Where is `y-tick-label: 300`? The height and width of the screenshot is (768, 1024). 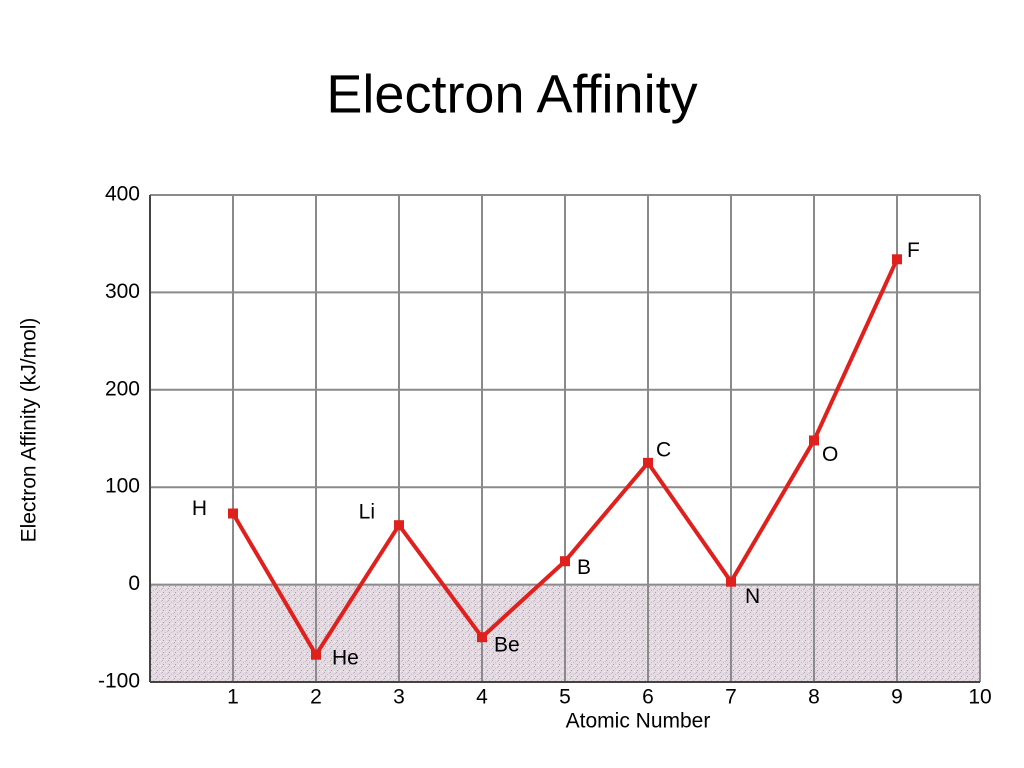 y-tick-label: 300 is located at coordinates (122, 291).